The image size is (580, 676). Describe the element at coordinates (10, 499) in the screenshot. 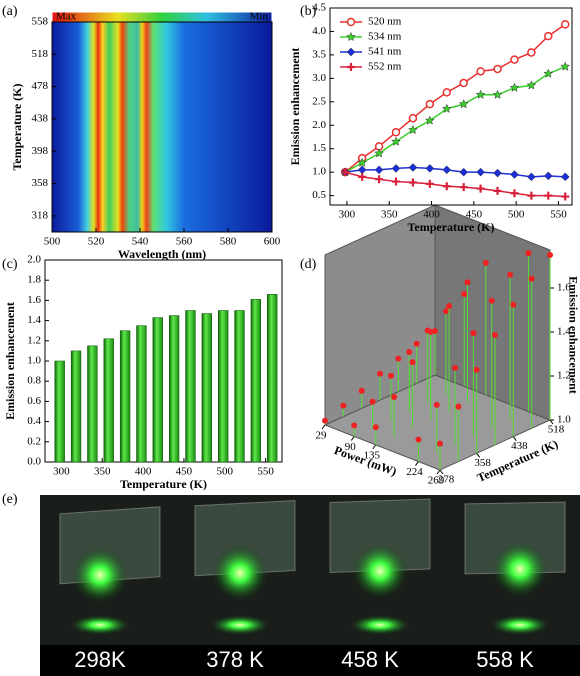

I see `panel-label: (e)` at that location.